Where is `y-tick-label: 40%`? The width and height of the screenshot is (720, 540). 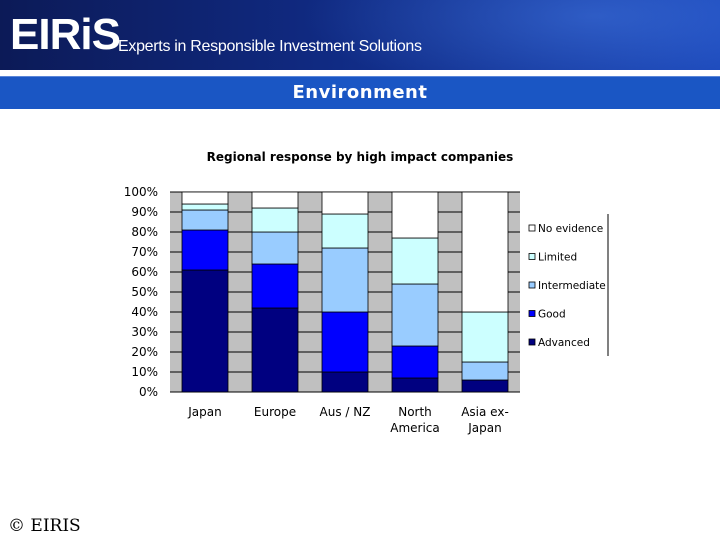
y-tick-label: 40% is located at coordinates (144, 312).